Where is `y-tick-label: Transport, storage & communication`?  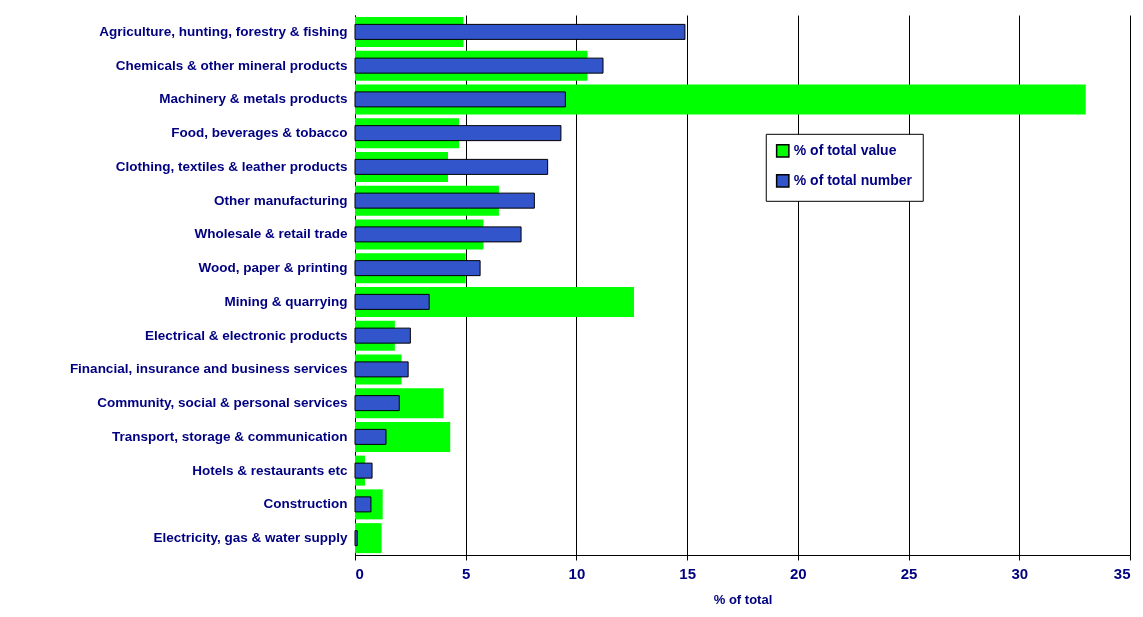 y-tick-label: Transport, storage & communication is located at coordinates (229, 436).